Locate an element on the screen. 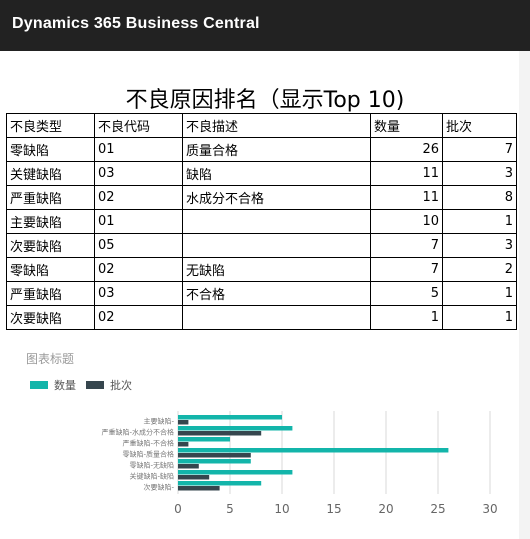 The image size is (530, 539). table-row: 关键缺陷 03 缺陷 11 3 is located at coordinates (261, 173).